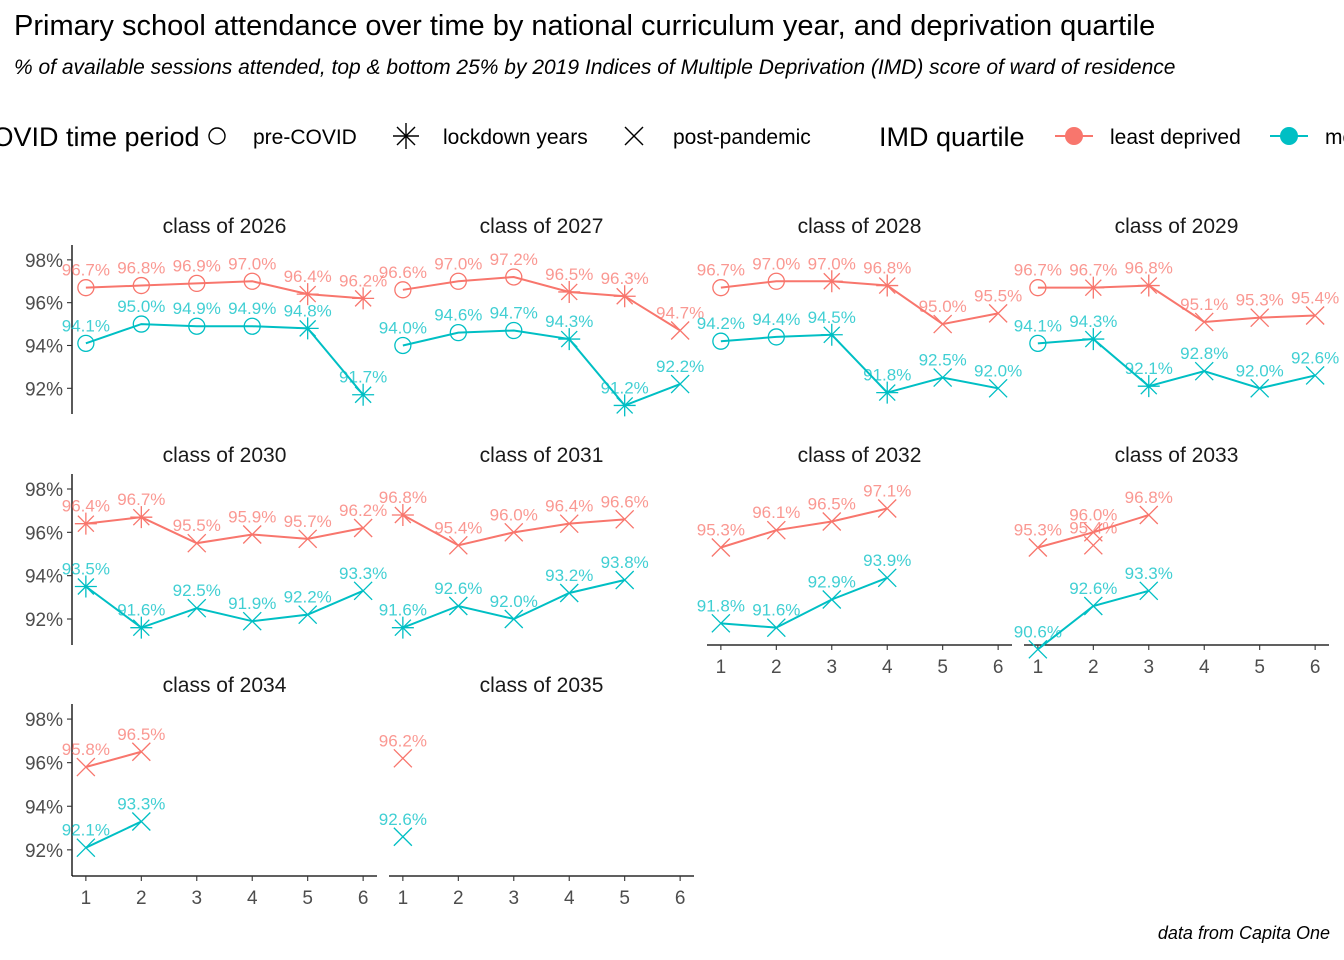  I want to click on data-label: 95.5%, so click(998, 295).